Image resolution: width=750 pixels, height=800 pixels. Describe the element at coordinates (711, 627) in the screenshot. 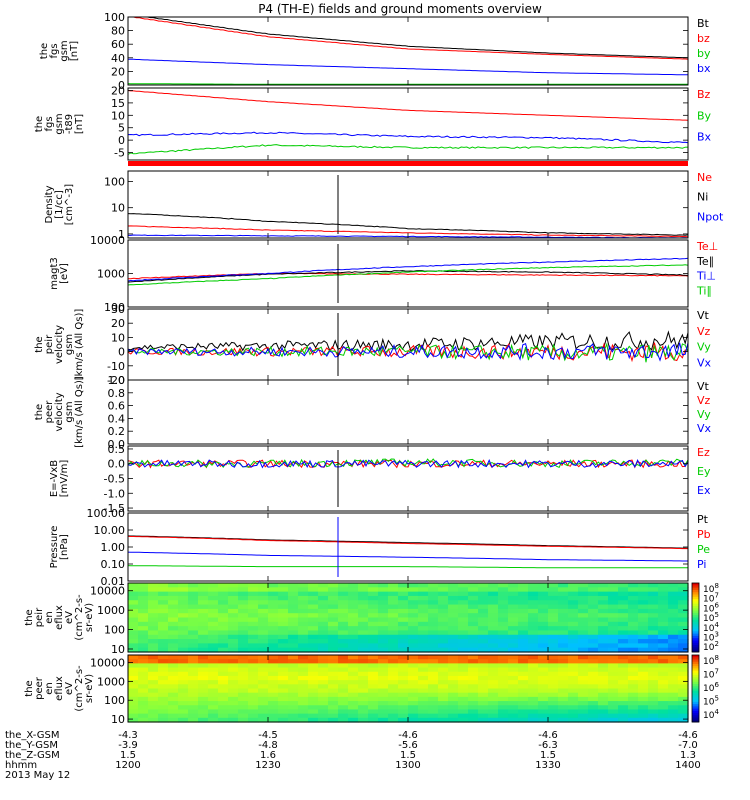

I see `colorbar-tick-label: 104` at that location.